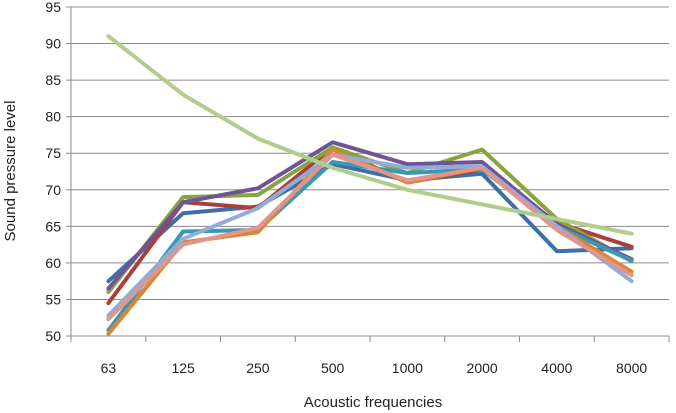 The height and width of the screenshot is (413, 676). I want to click on y-tick-label: 65, so click(53, 226).